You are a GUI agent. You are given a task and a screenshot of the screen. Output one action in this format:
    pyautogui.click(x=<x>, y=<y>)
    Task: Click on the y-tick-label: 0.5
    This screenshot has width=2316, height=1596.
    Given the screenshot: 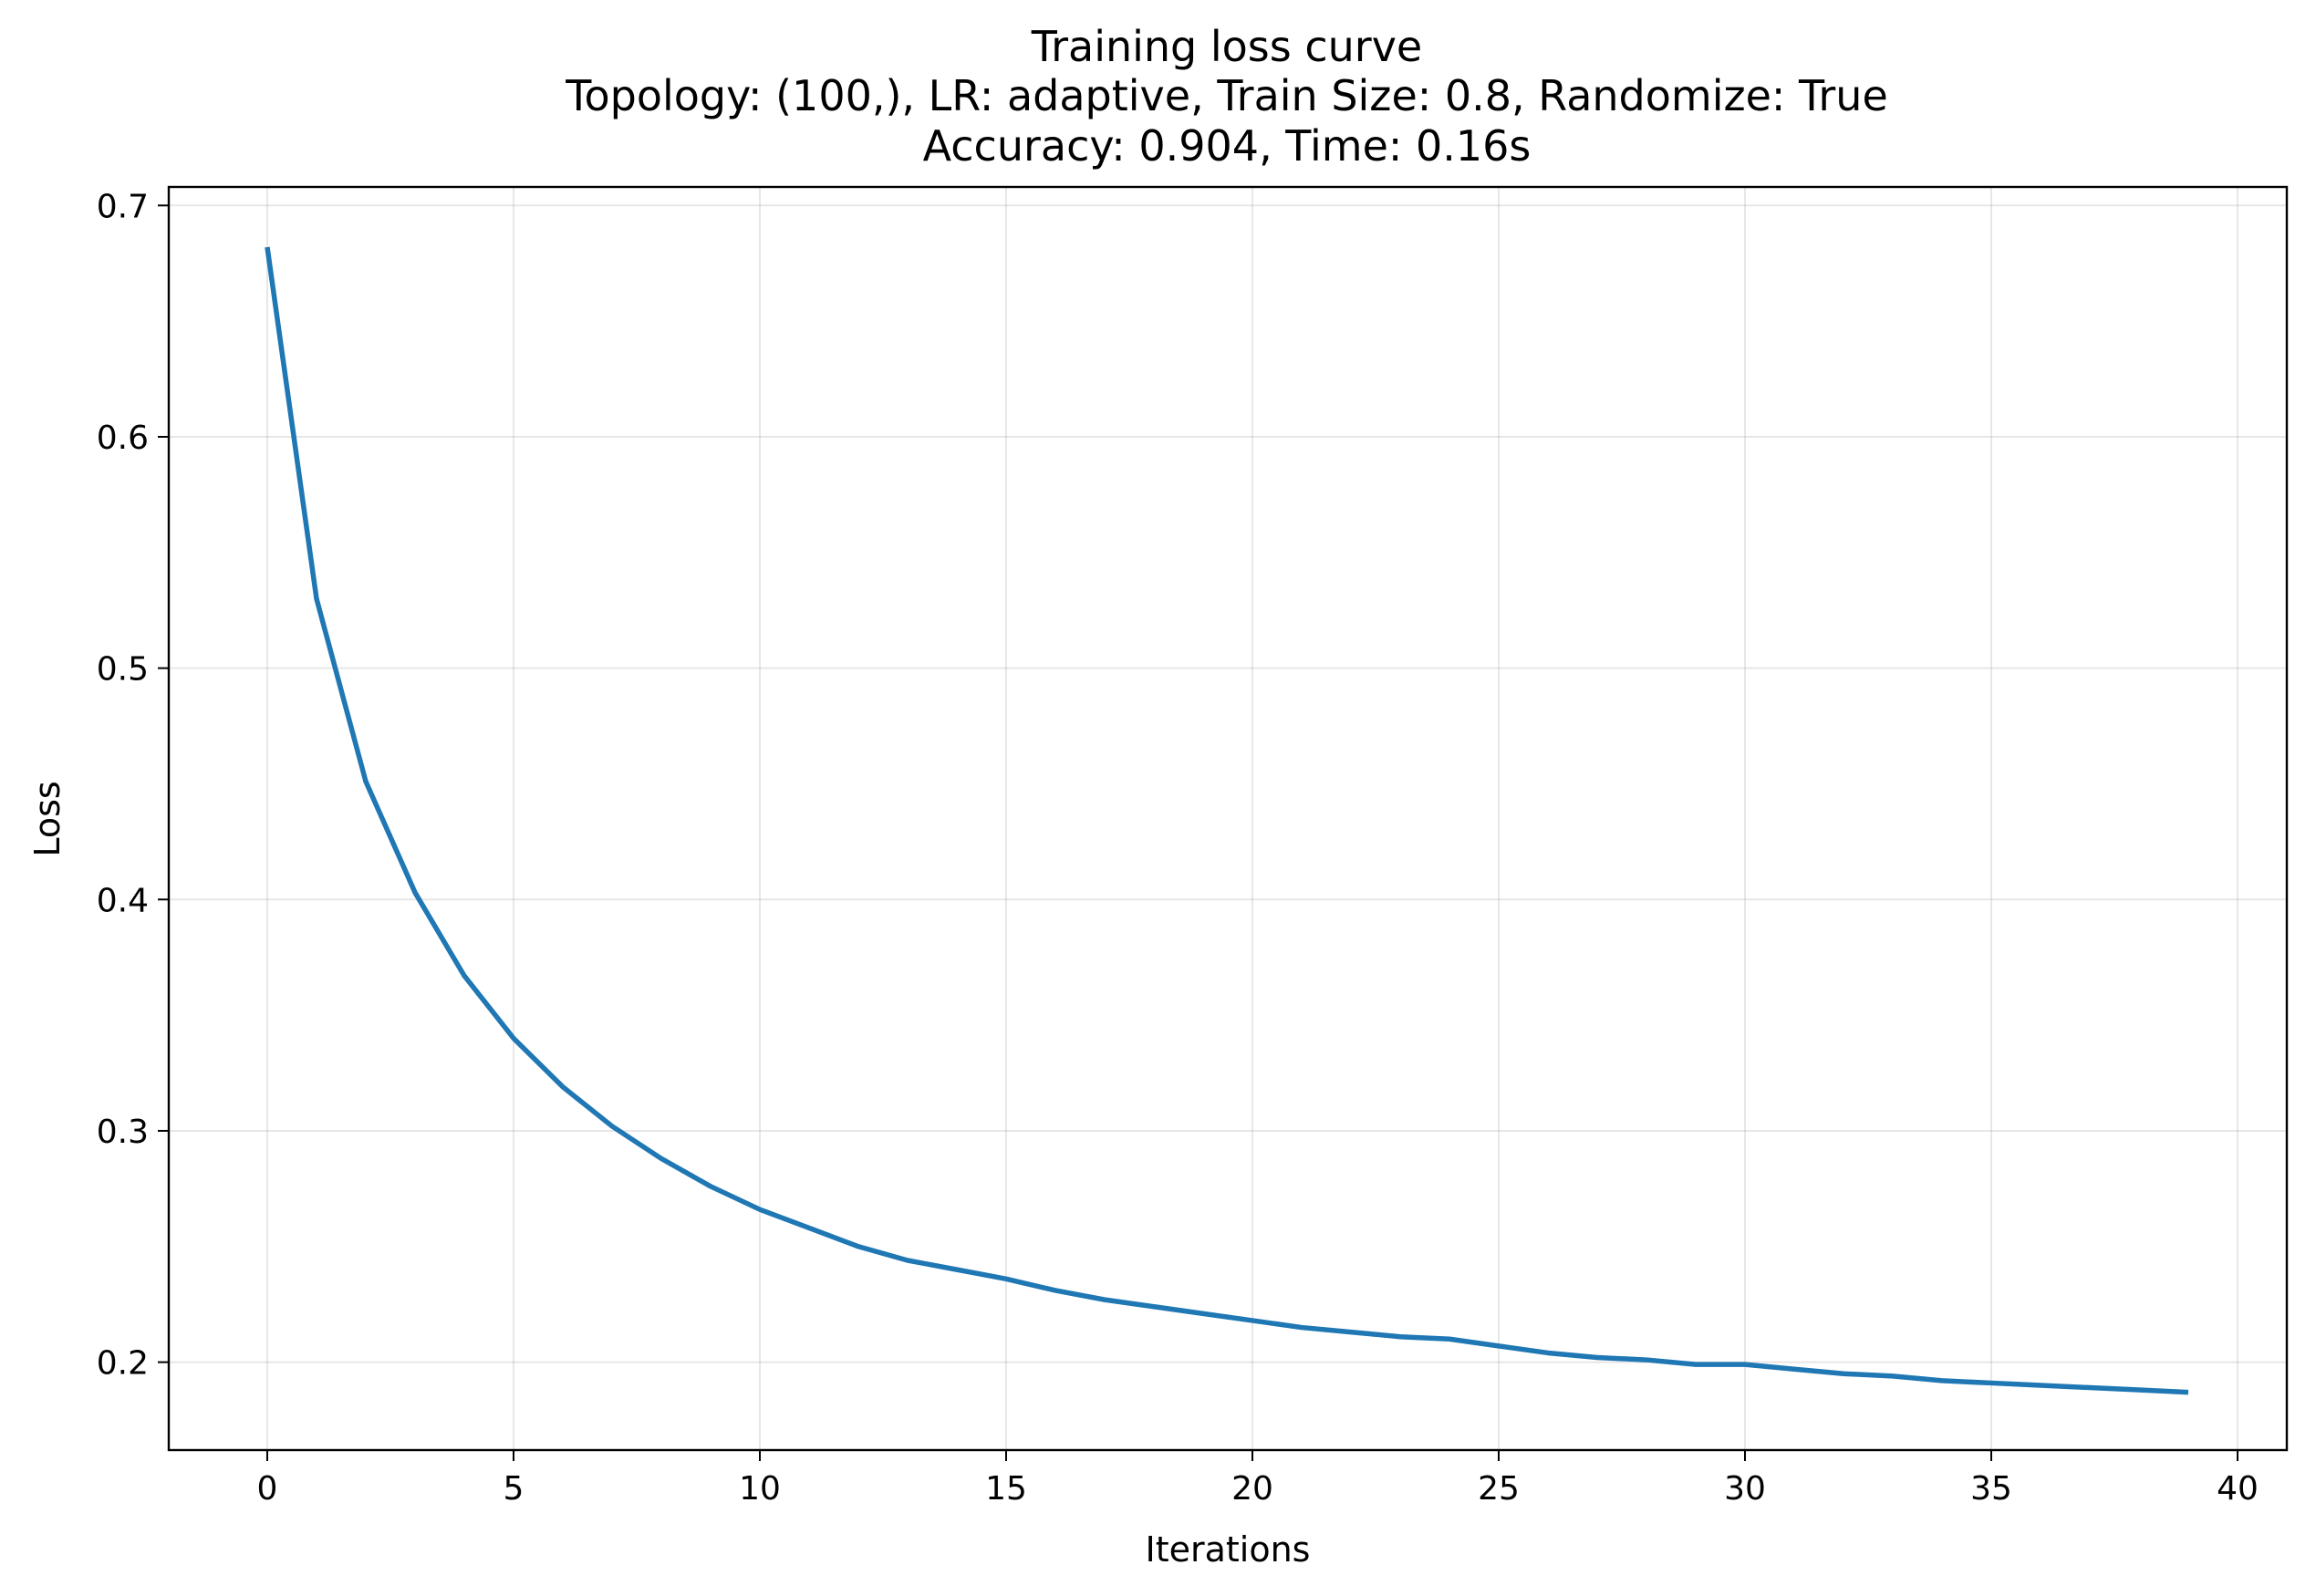 What is the action you would take?
    pyautogui.click(x=123, y=670)
    